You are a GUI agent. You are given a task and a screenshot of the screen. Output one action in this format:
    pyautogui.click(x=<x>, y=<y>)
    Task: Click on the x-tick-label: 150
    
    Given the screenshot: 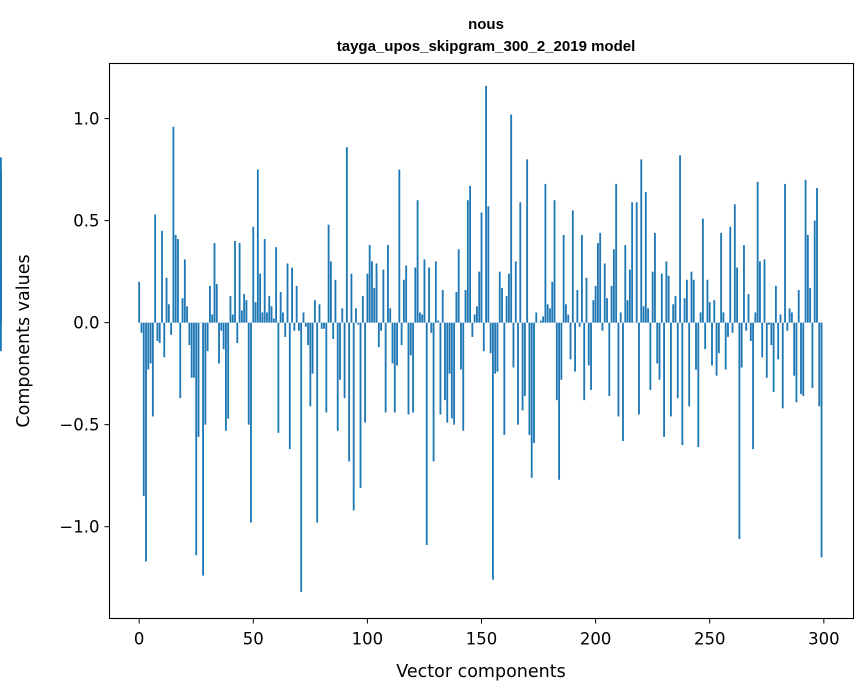 What is the action you would take?
    pyautogui.click(x=482, y=639)
    